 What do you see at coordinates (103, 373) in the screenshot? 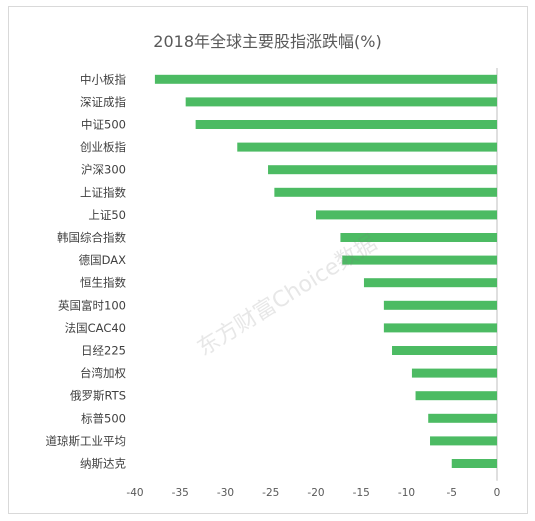
I see `category-label-13: 台湾加权` at bounding box center [103, 373].